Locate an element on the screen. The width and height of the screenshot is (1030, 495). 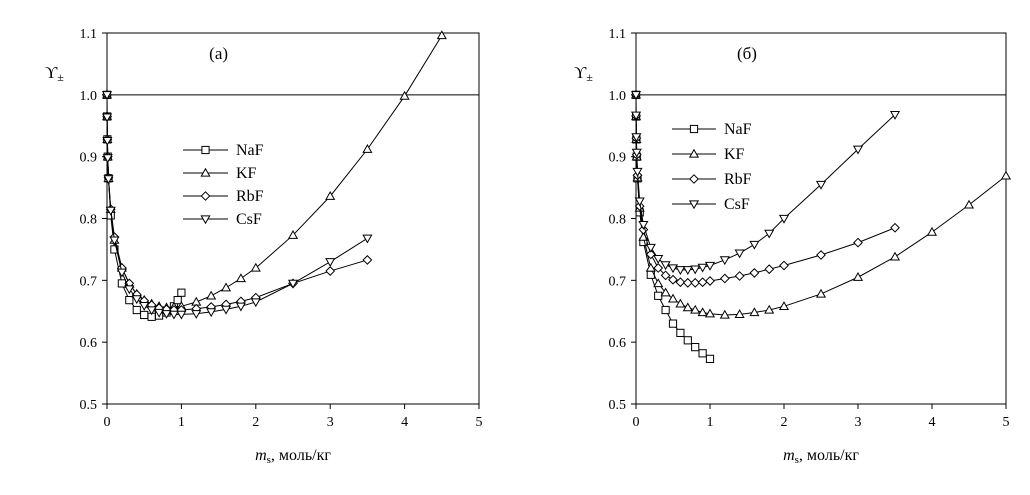
y-axis-subscript: ± is located at coordinates (60, 77).